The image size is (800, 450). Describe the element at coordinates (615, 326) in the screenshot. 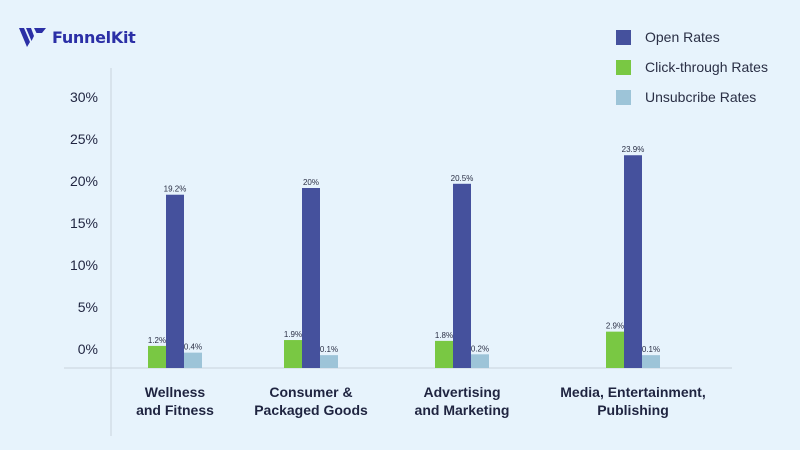

I see `data-label: 2.9%` at that location.